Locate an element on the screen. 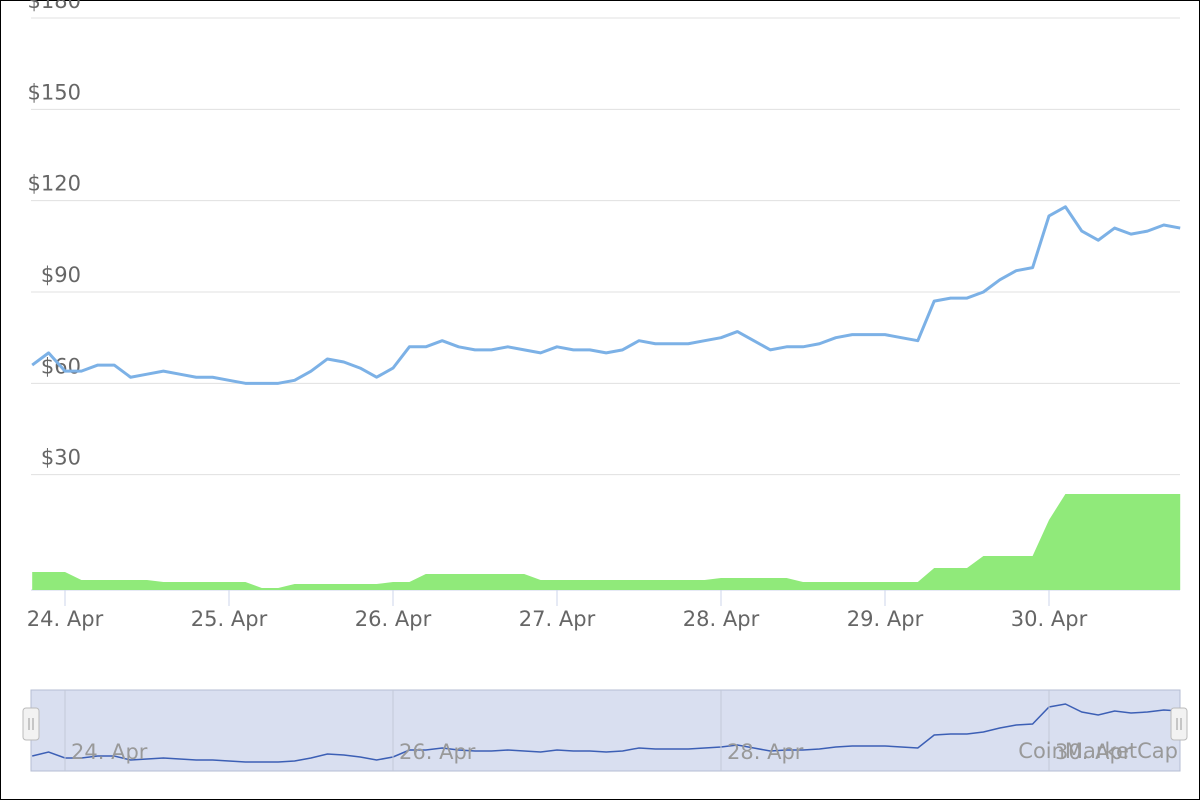 The height and width of the screenshot is (800, 1200). y-tick-label: $180 is located at coordinates (54, 6).